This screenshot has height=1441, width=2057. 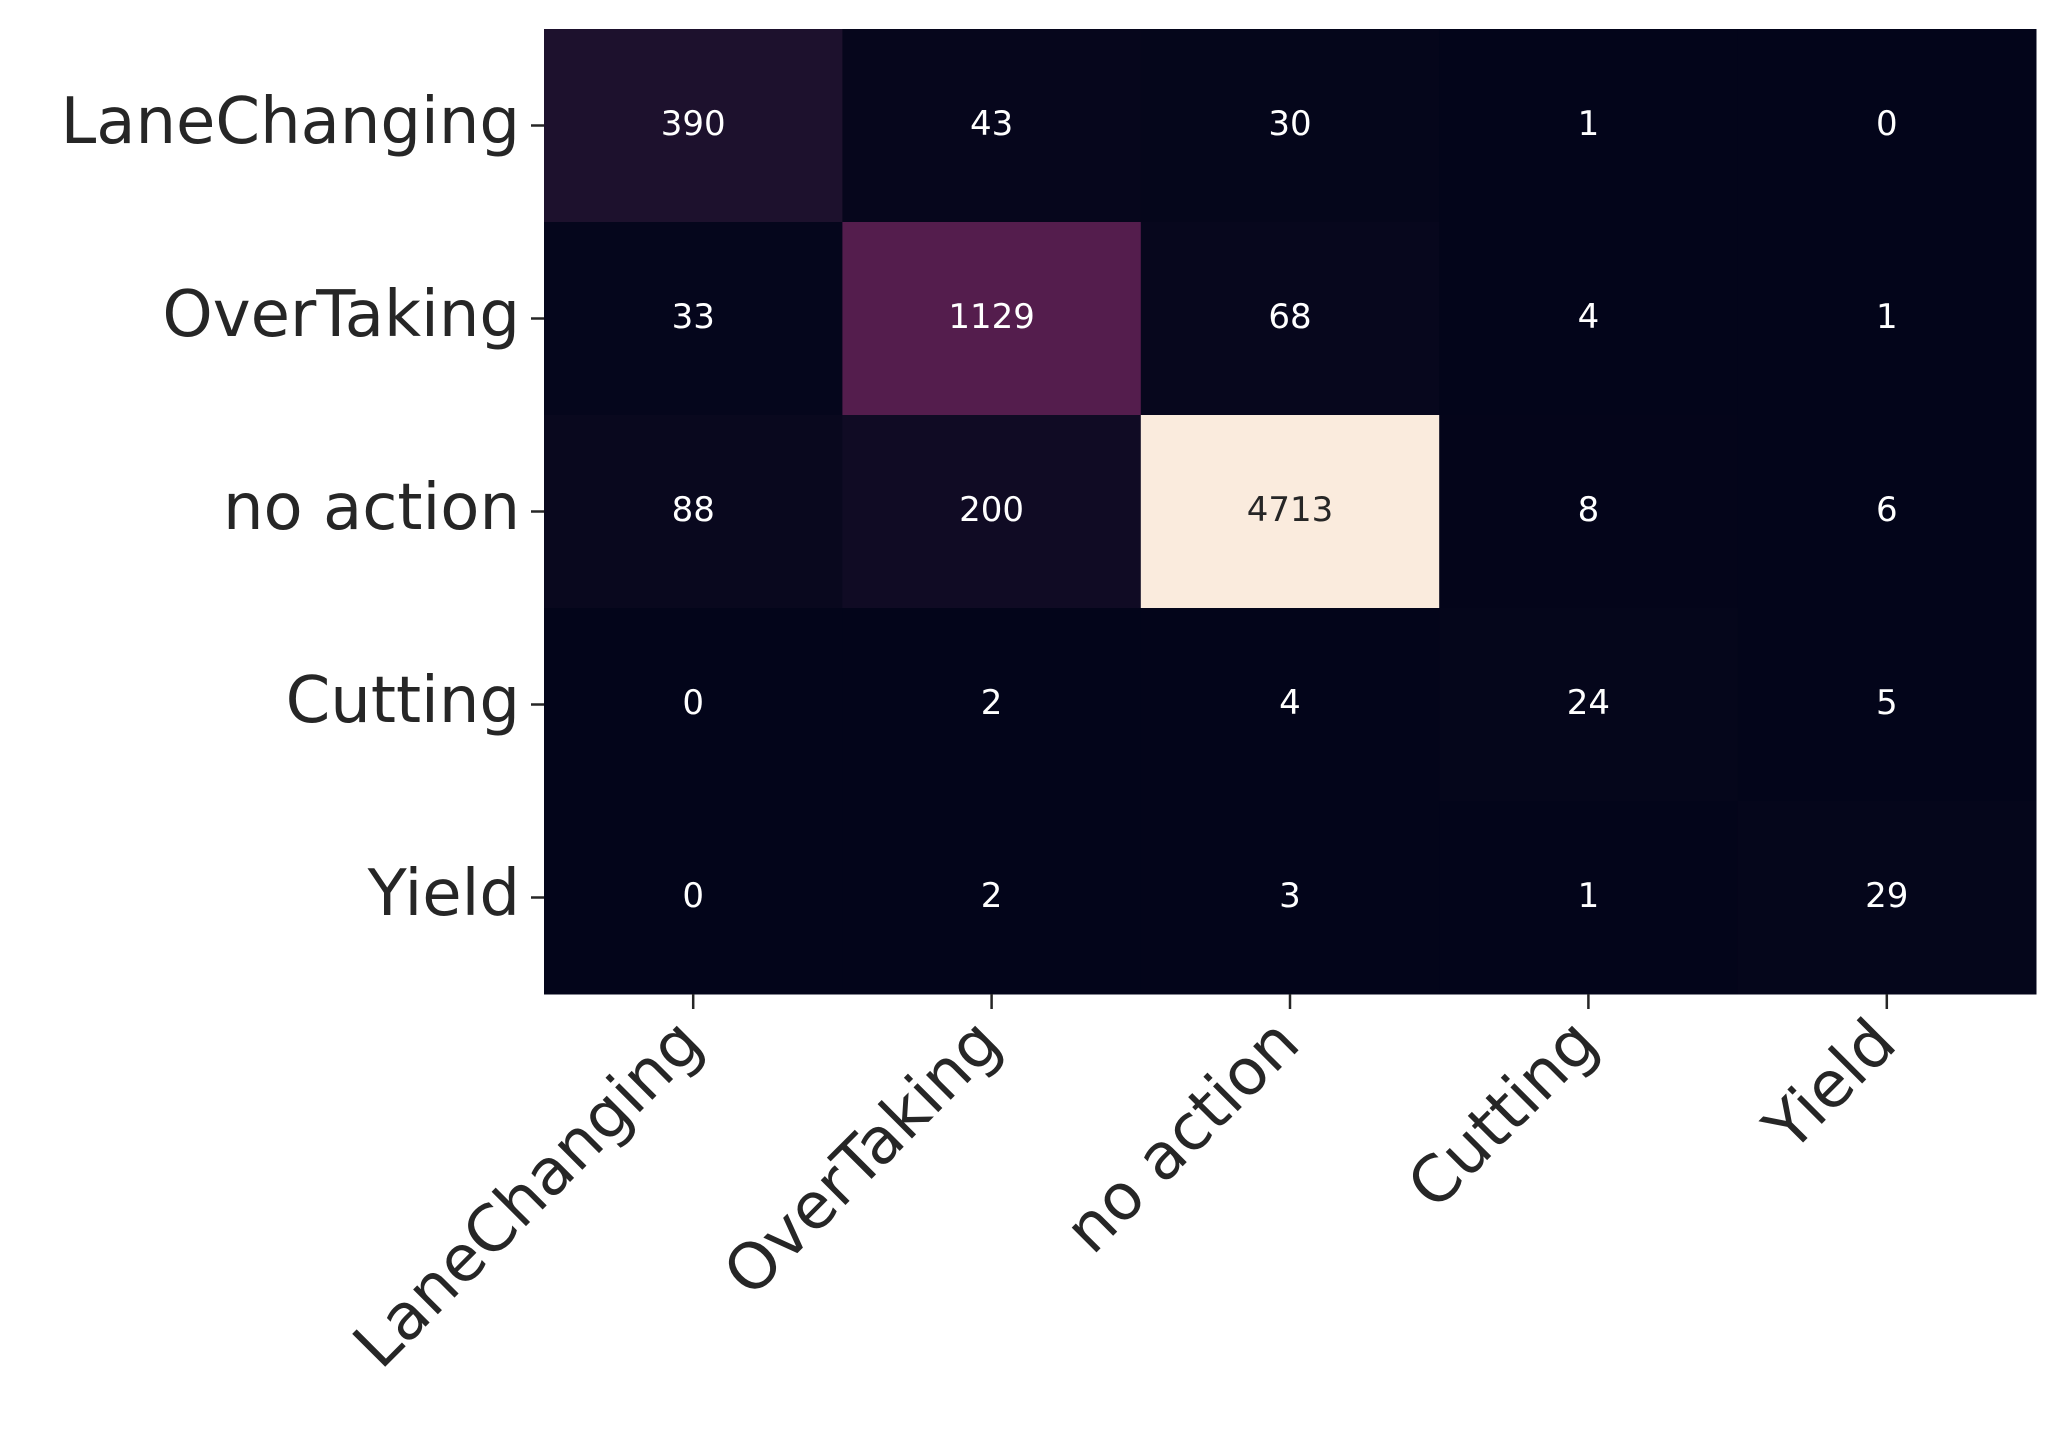 I want to click on x-tick-label: Cutting, so click(x=1503, y=1114).